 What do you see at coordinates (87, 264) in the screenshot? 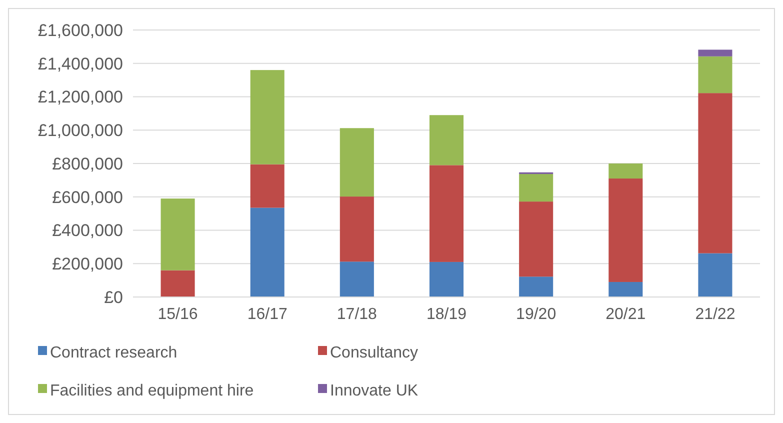
I see `y-tick-label: £200,000` at bounding box center [87, 264].